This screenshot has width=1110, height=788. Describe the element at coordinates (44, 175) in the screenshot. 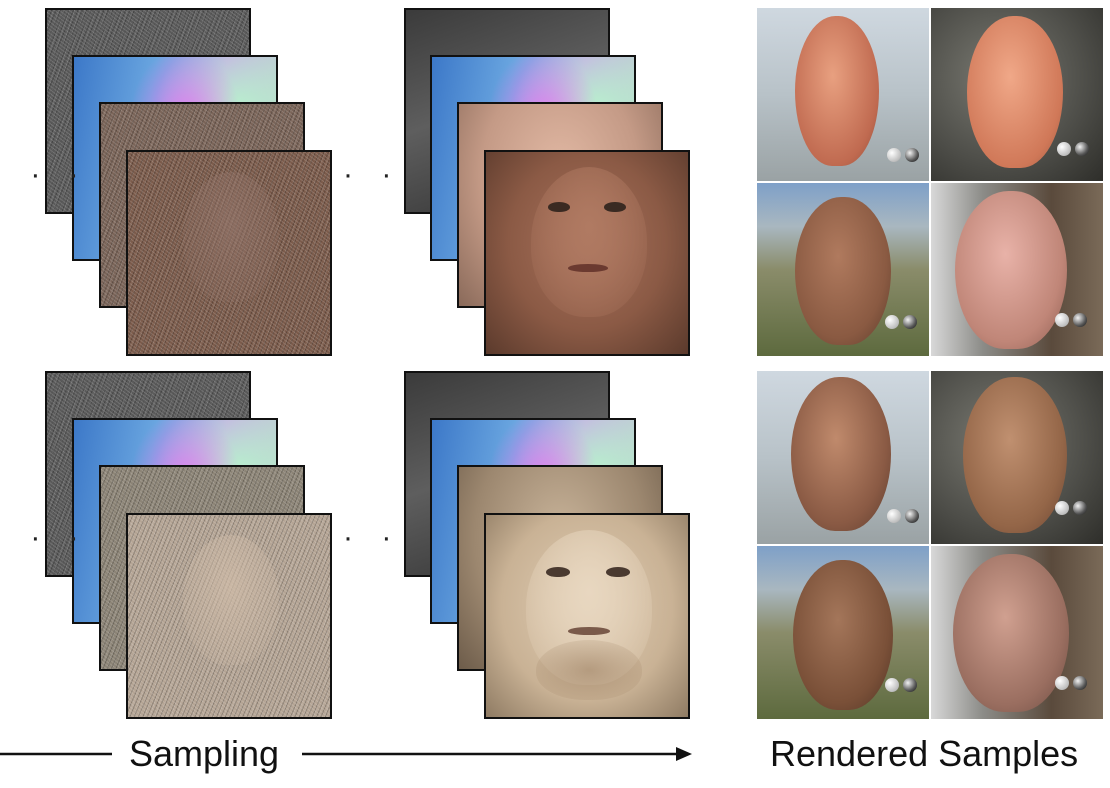

I see `ellipsis-left-row1: · · ·` at that location.